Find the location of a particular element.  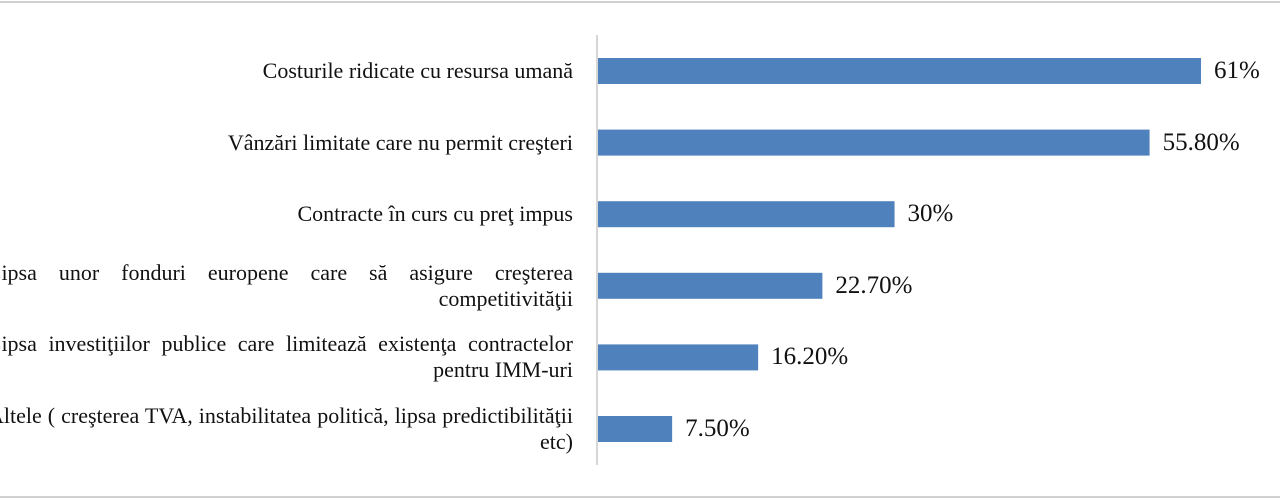

value-label: 16.20% is located at coordinates (810, 357).